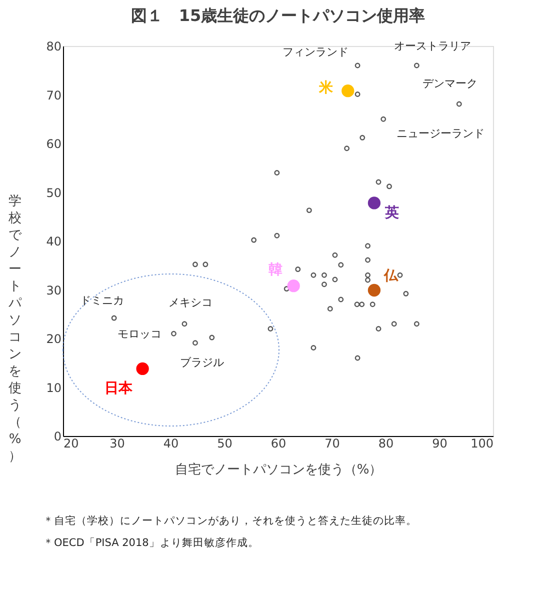  What do you see at coordinates (391, 276) in the screenshot?
I see `series-label: 仏` at bounding box center [391, 276].